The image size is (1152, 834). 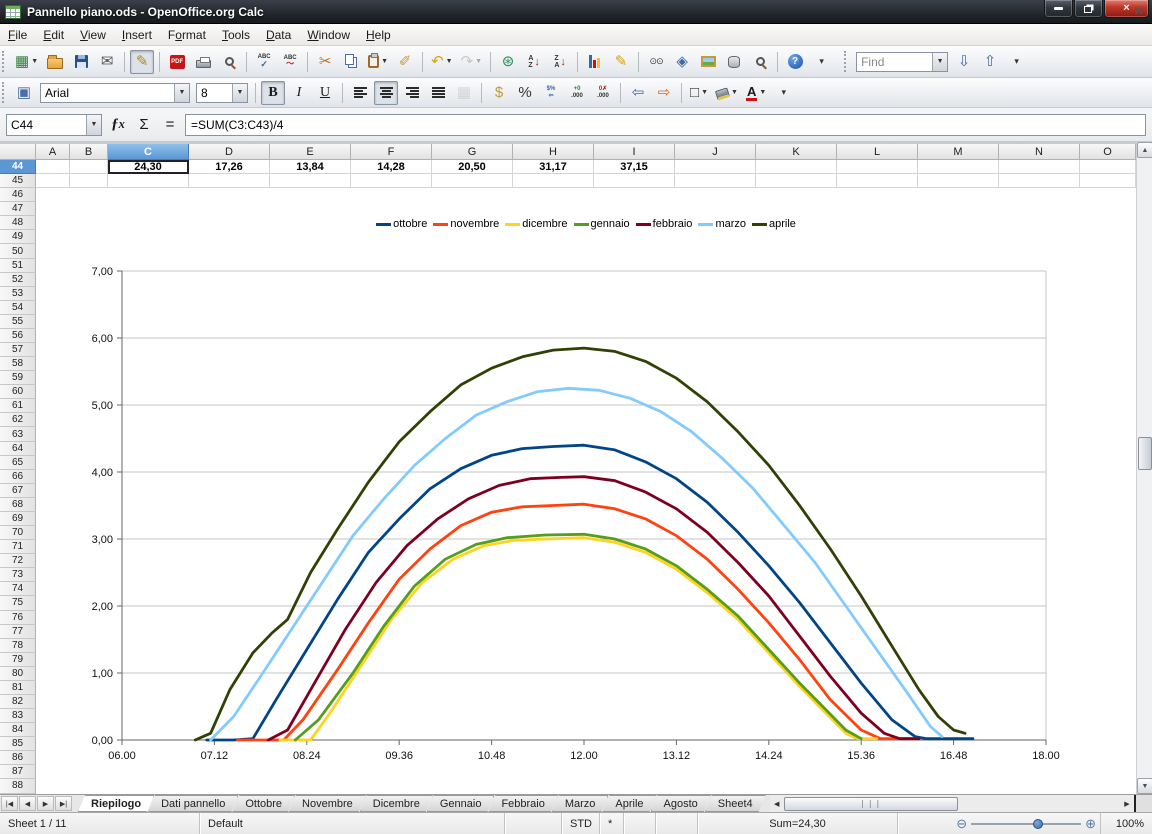 What do you see at coordinates (177, 62) in the screenshot?
I see `export-pdf-icon: PDF` at bounding box center [177, 62].